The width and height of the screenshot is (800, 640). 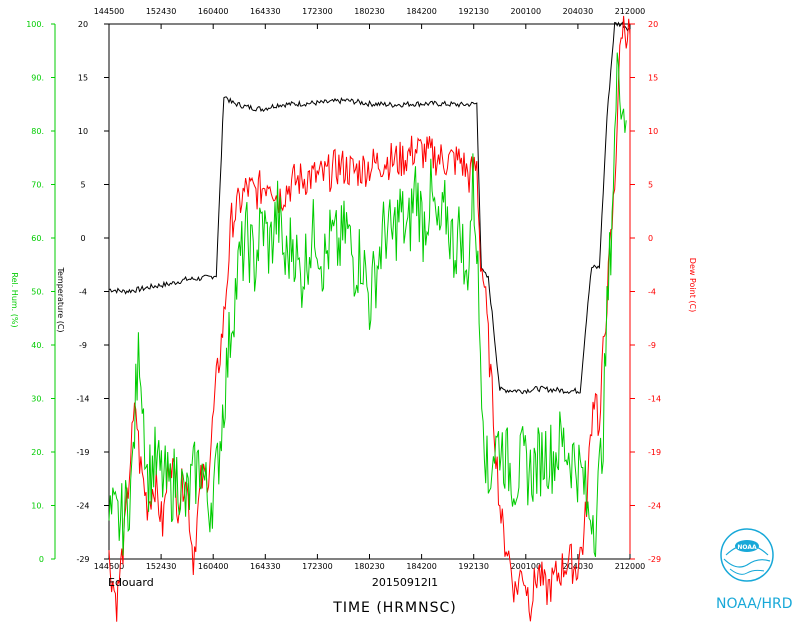 What do you see at coordinates (82, 452) in the screenshot?
I see `temp-tick-label: -19` at bounding box center [82, 452].